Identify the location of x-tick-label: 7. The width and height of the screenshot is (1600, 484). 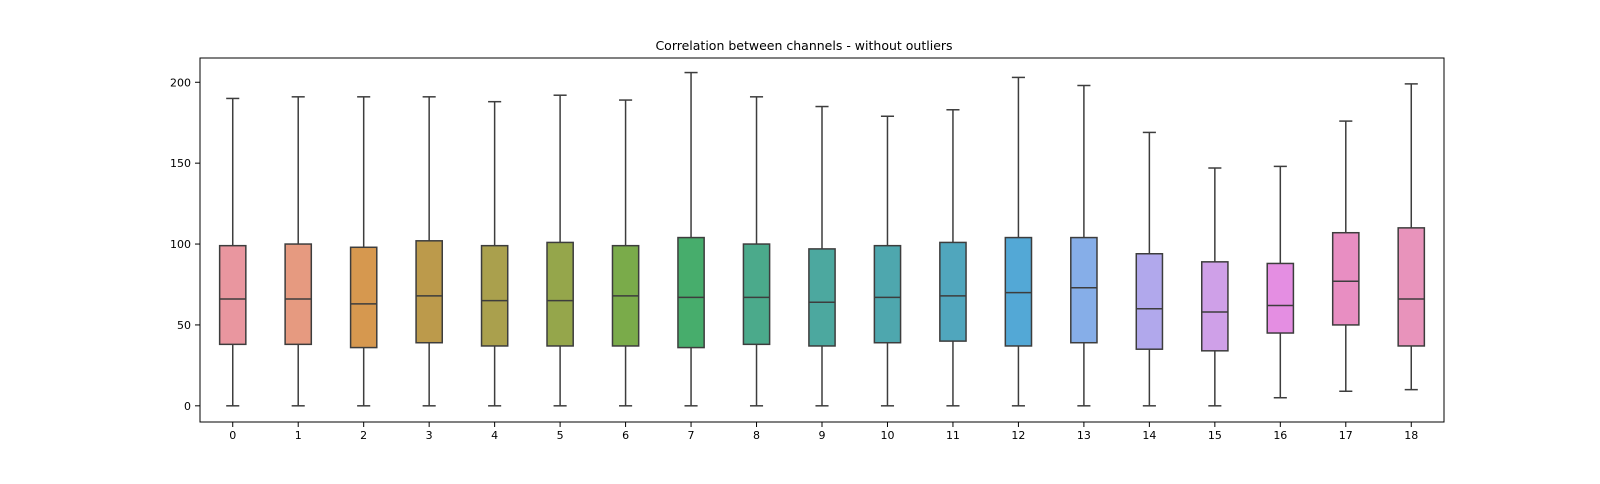
(691, 435).